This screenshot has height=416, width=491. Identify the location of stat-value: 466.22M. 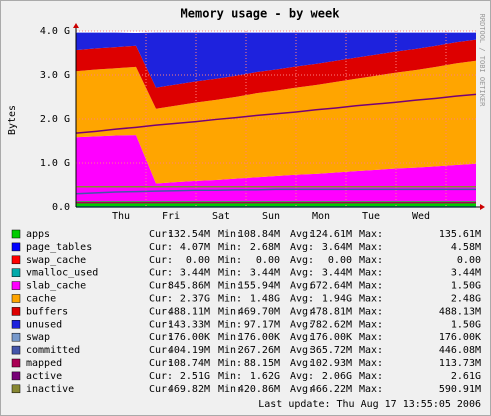
(331, 389).